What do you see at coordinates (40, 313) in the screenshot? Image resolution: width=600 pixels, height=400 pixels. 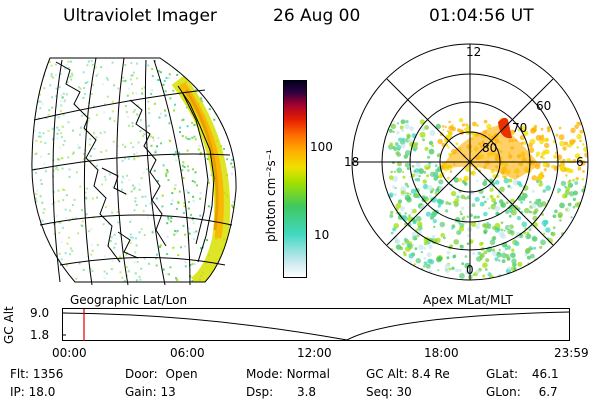 I see `alt-ytick-9: 9.0` at bounding box center [40, 313].